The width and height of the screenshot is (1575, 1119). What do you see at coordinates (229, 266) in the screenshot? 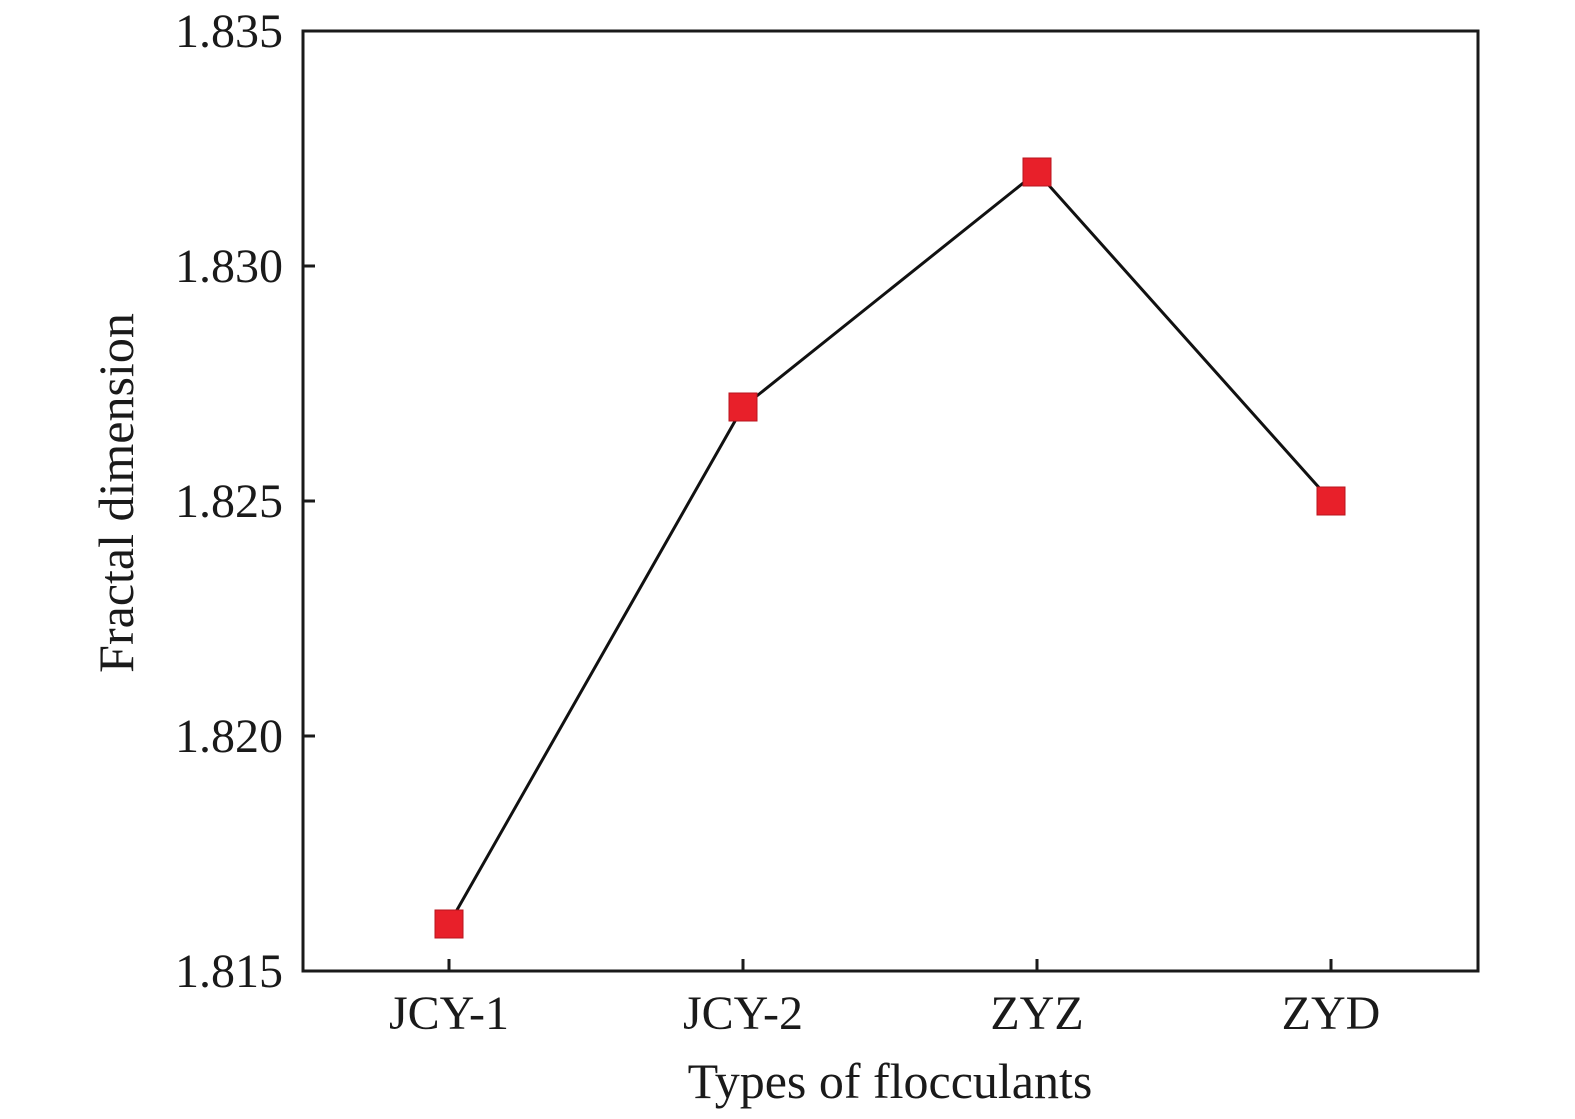
I see `y-tick-label: 1.830` at bounding box center [229, 266].